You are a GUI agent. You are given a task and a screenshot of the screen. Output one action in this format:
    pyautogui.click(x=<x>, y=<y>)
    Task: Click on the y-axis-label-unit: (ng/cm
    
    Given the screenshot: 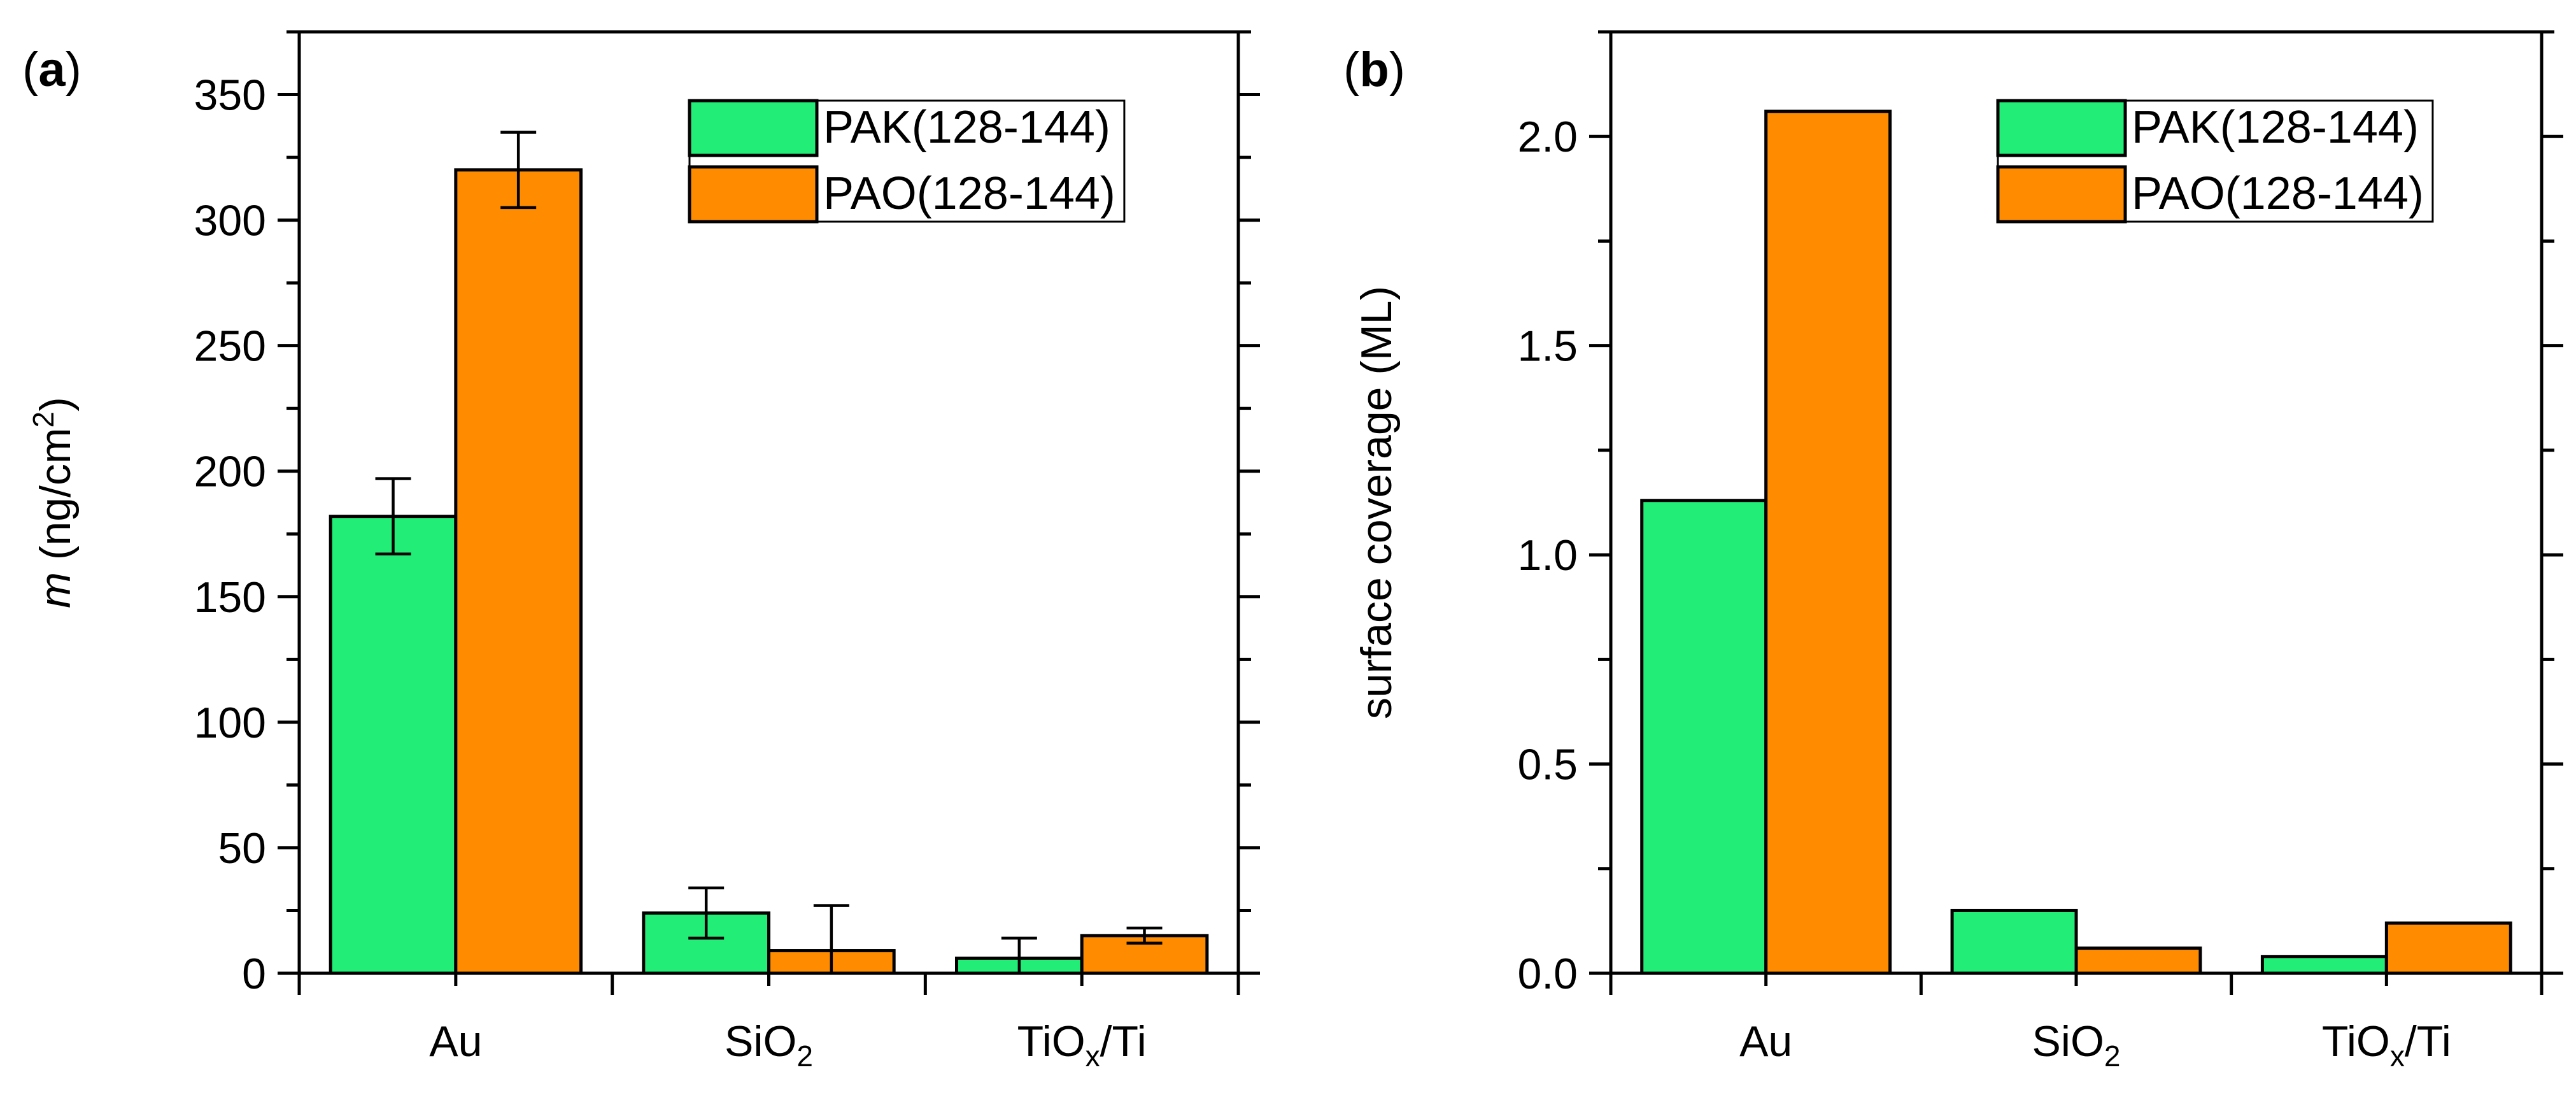 What is the action you would take?
    pyautogui.click(x=55, y=499)
    